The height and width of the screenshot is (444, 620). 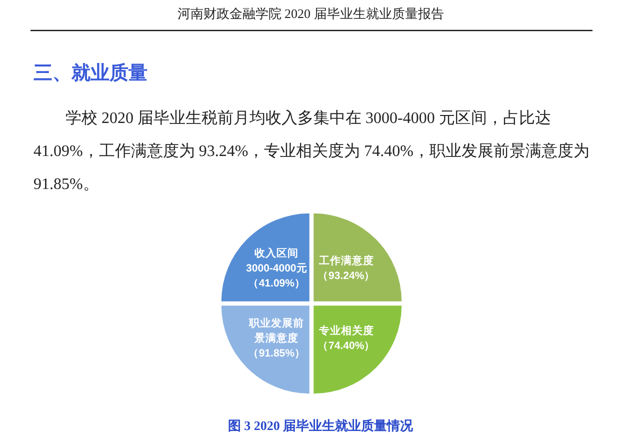 What do you see at coordinates (321, 425) in the screenshot?
I see `text: 图 3 2020 届毕业生就业质量情况` at bounding box center [321, 425].